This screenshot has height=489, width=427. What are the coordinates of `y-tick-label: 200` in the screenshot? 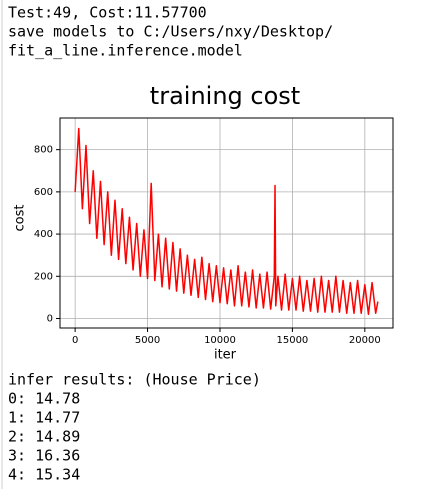 It's located at (43, 276).